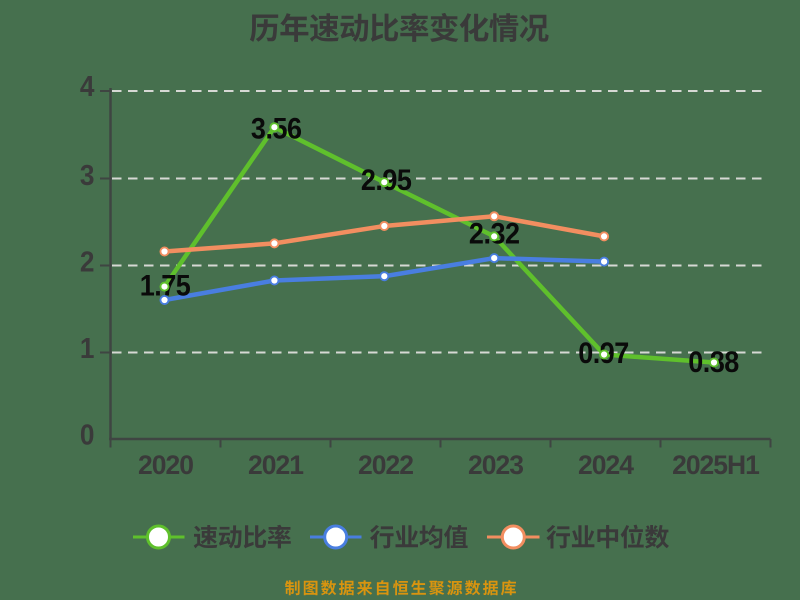  I want to click on svg-text: 4, so click(87, 86).